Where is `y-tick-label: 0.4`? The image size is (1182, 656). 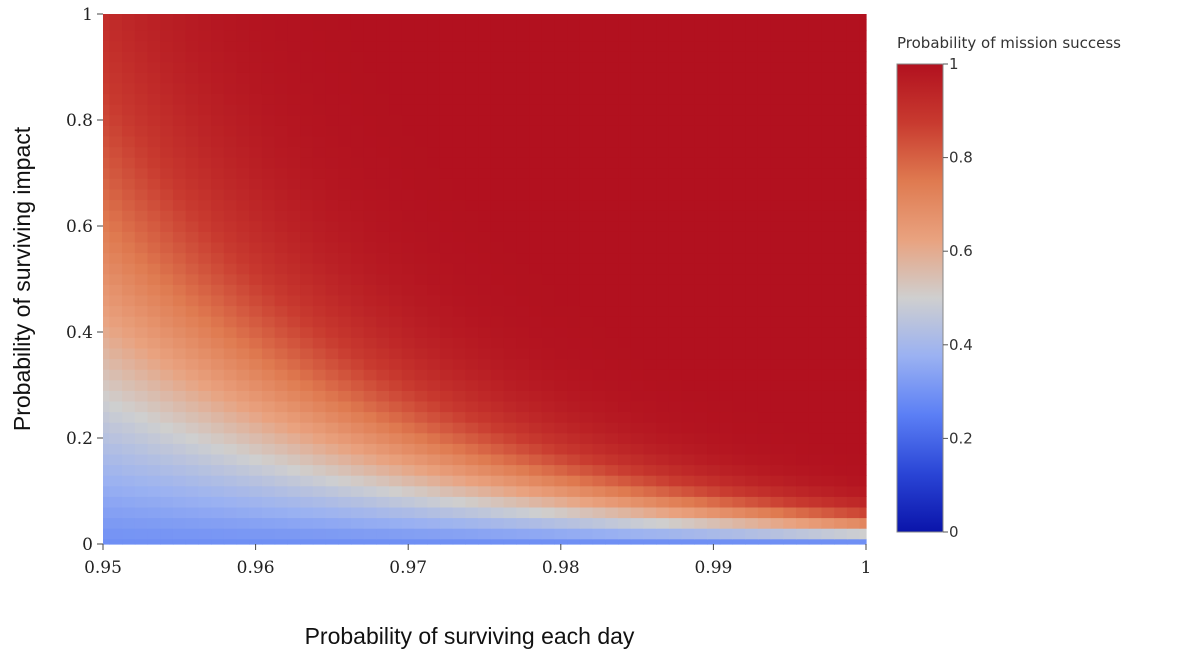
y-tick-label: 0.4 is located at coordinates (79, 333).